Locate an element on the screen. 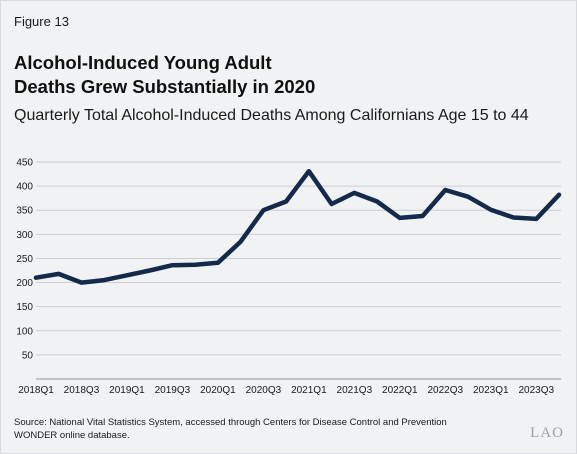 The image size is (577, 454). x-tick-label: 2021Q1 is located at coordinates (309, 390).